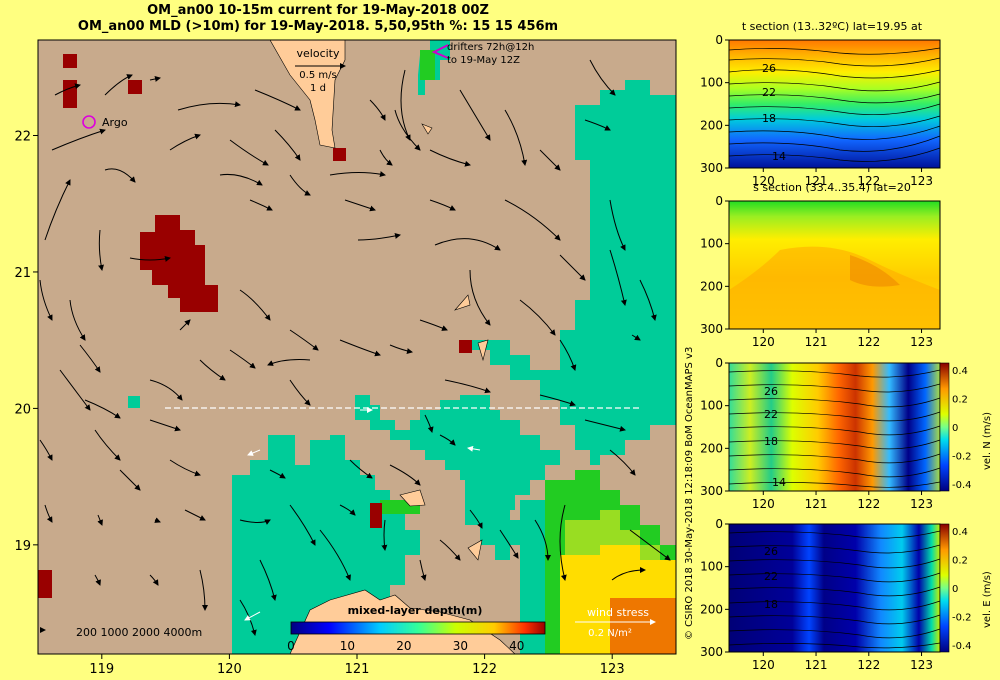  I want to click on velocity-time-label: 1 d, so click(318, 88).